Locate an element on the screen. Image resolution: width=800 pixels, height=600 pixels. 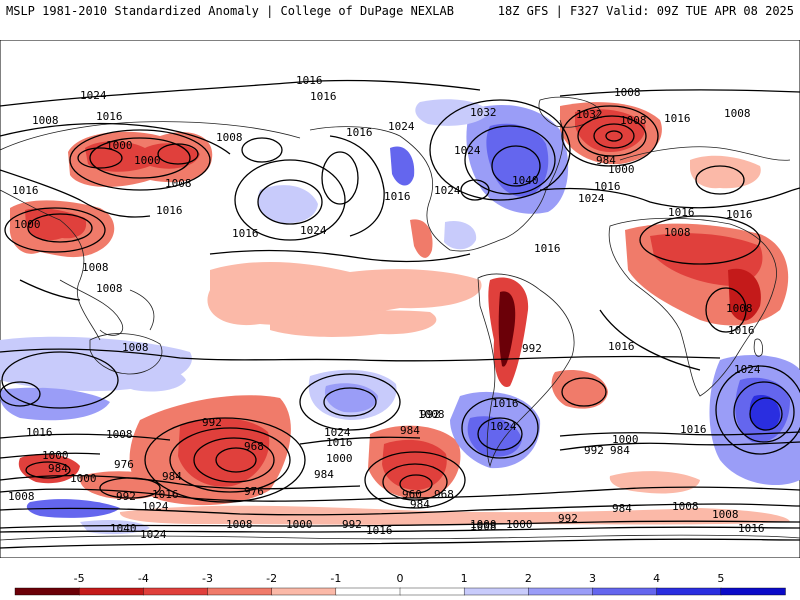
colorbar-tick-label: 1 is located at coordinates (464, 578).